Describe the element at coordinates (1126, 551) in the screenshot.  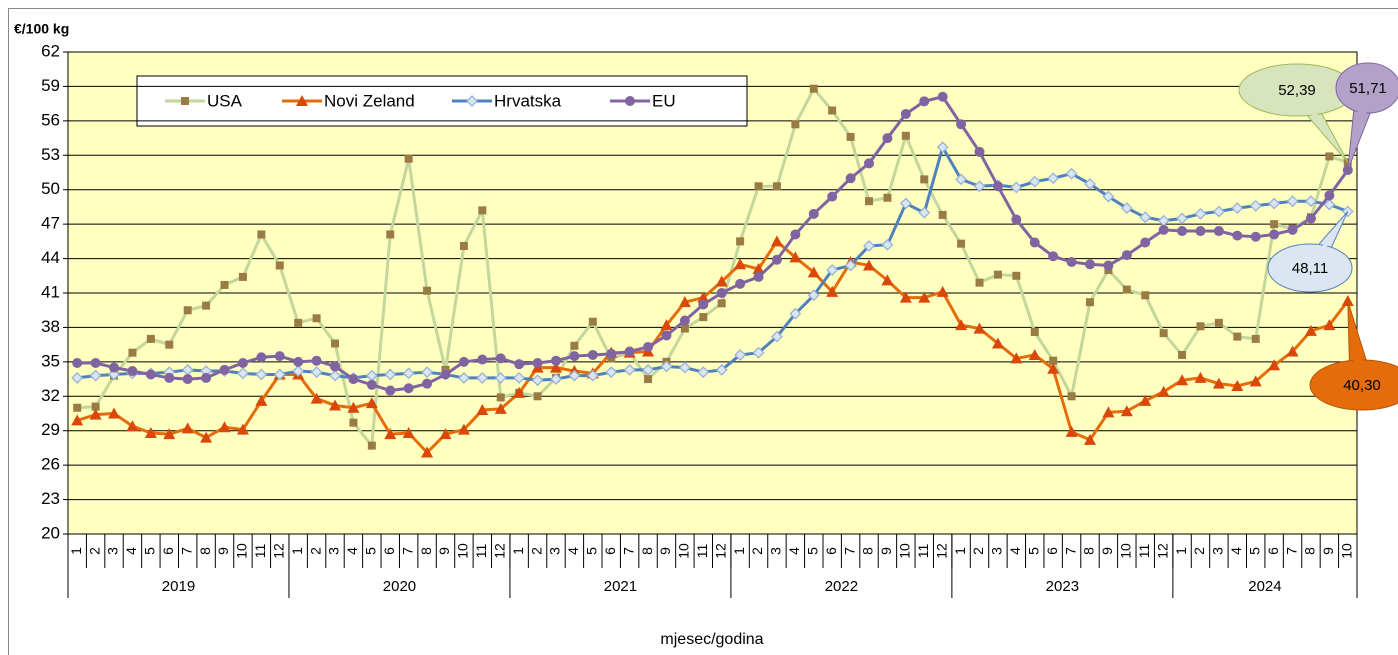
I see `x-tick-label: 10` at that location.